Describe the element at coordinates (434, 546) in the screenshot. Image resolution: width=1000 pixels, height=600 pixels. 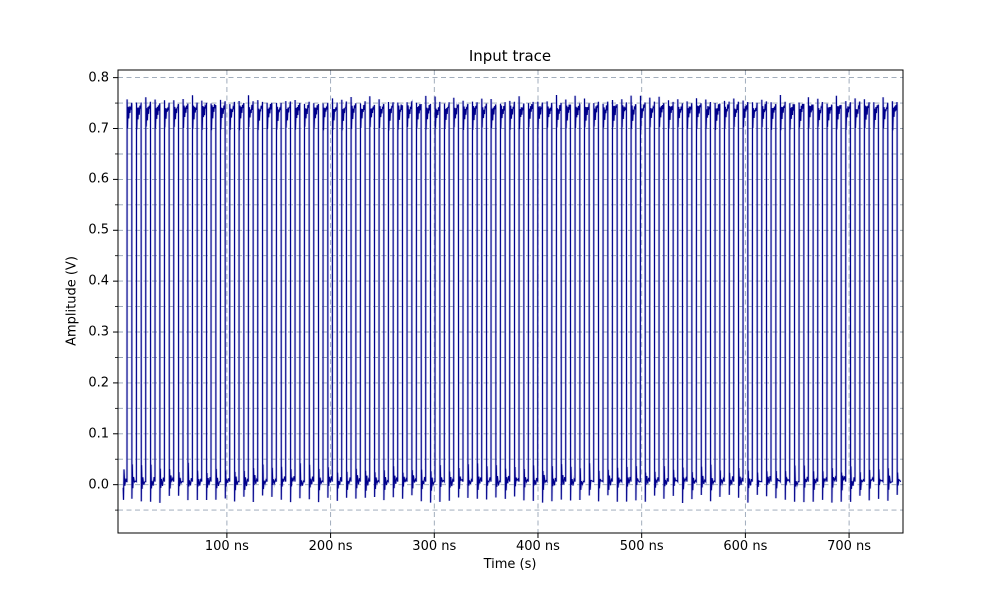
I see `x-tick-label: 300 ns` at that location.